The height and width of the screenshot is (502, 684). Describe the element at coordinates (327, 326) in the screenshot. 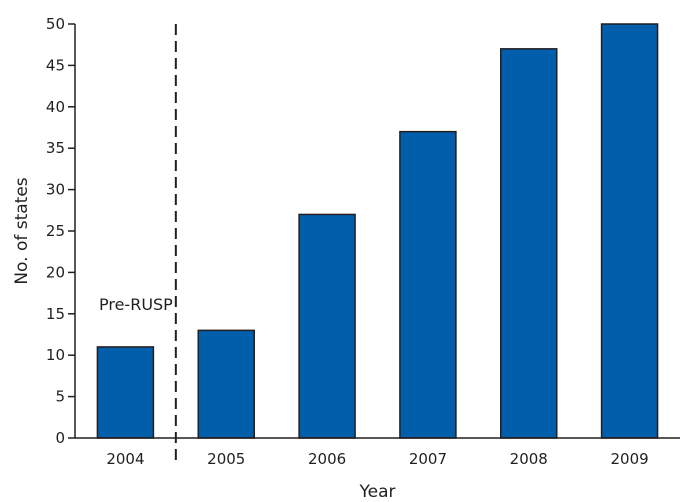

I see `bar-2006` at that location.